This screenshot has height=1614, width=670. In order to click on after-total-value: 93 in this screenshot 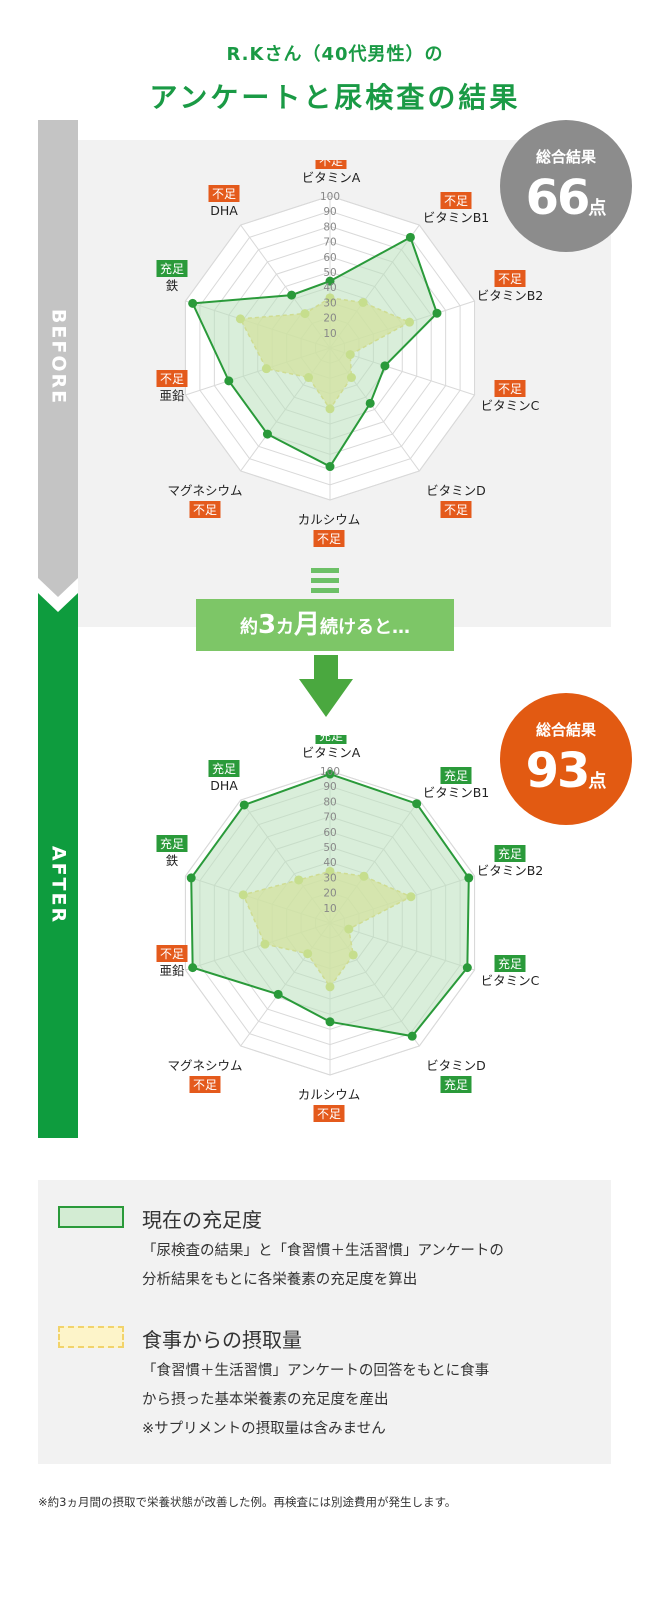, I will do `click(558, 771)`.